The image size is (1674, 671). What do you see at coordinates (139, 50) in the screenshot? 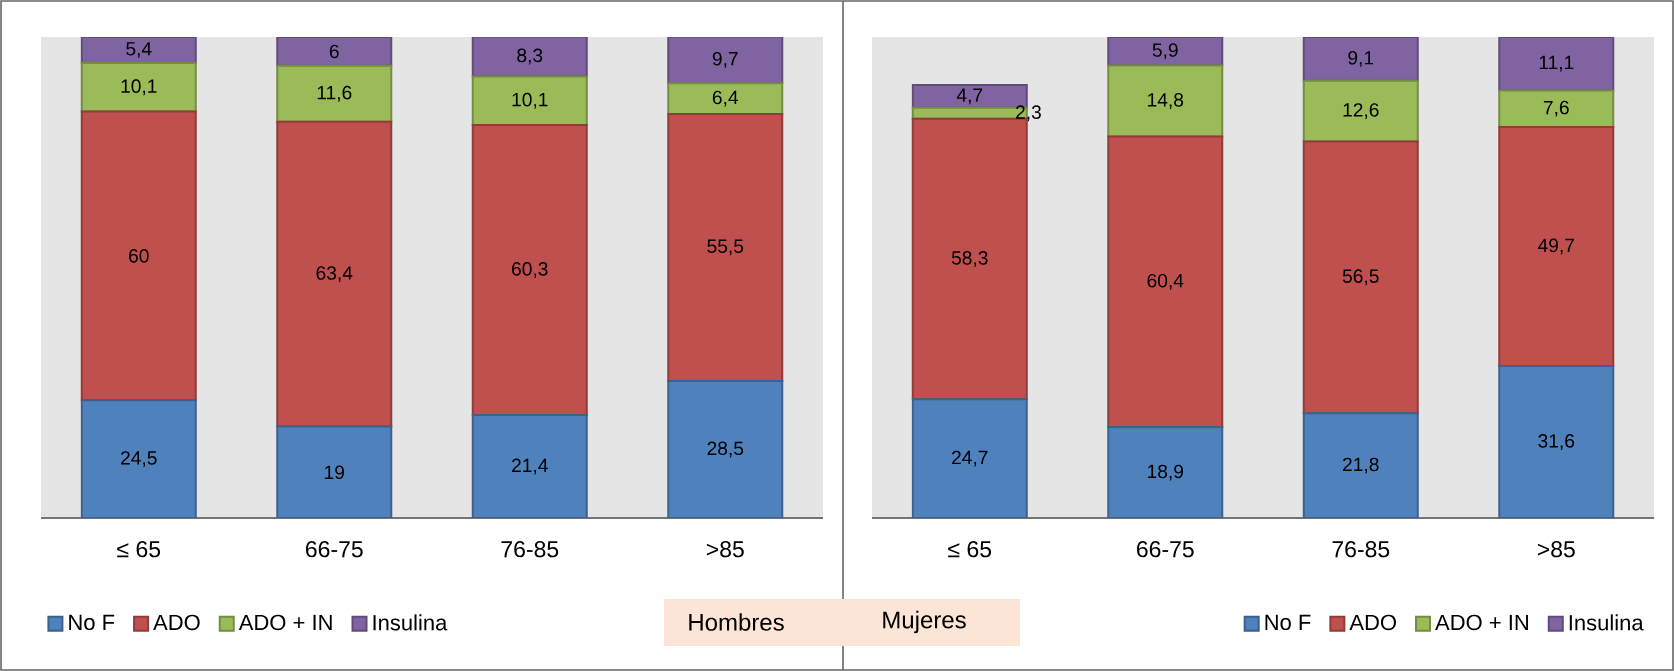
I see `data-label: 5,4` at bounding box center [139, 50].